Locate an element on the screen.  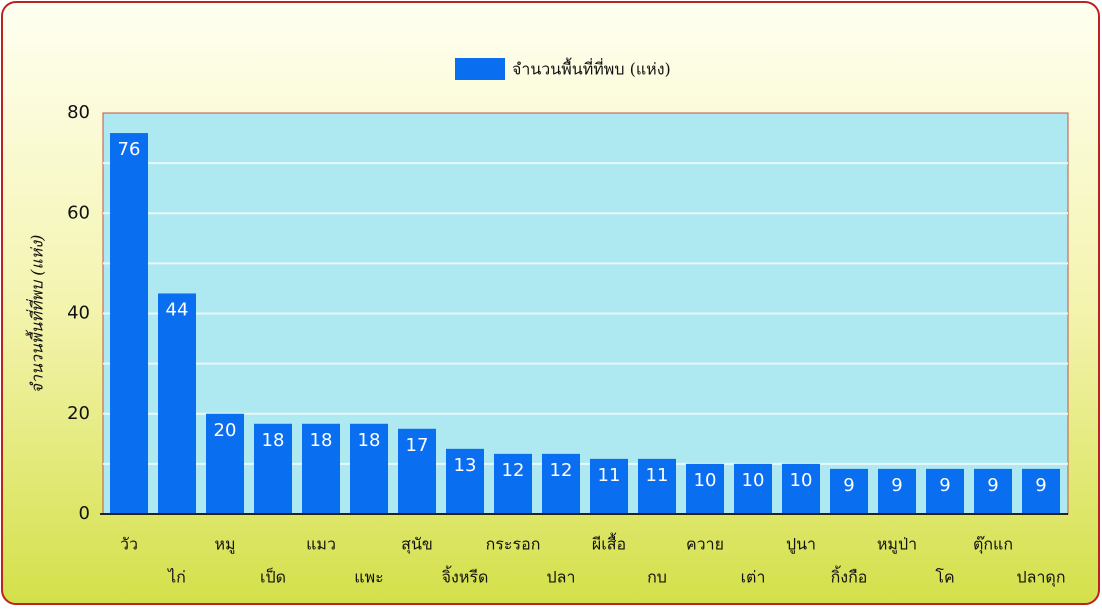
y-tick-label: 80 is located at coordinates (78, 112).